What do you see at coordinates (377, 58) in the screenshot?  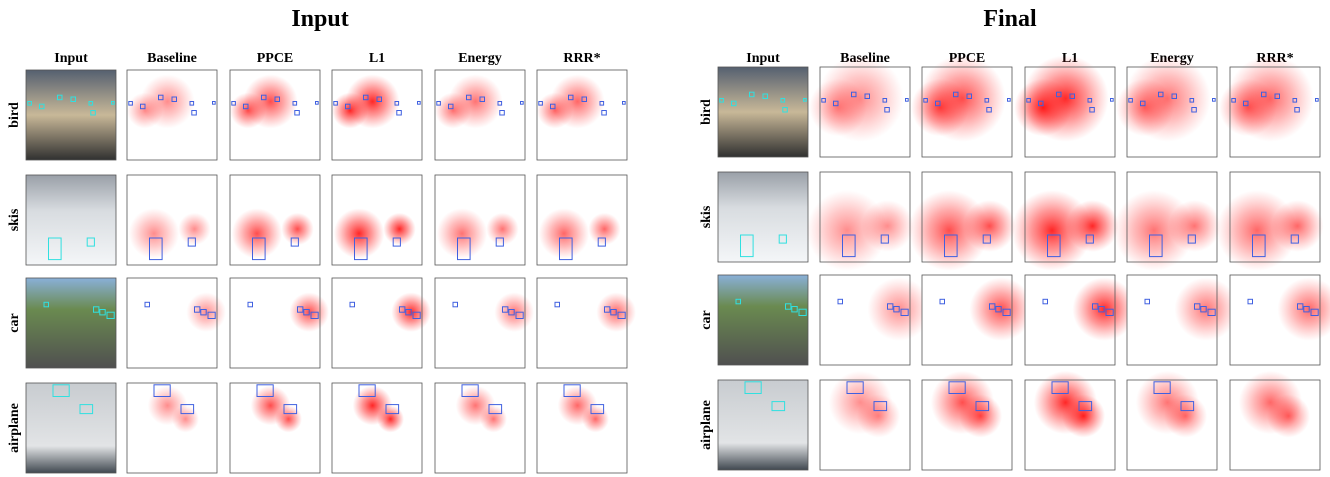 I see `column-header: L1` at bounding box center [377, 58].